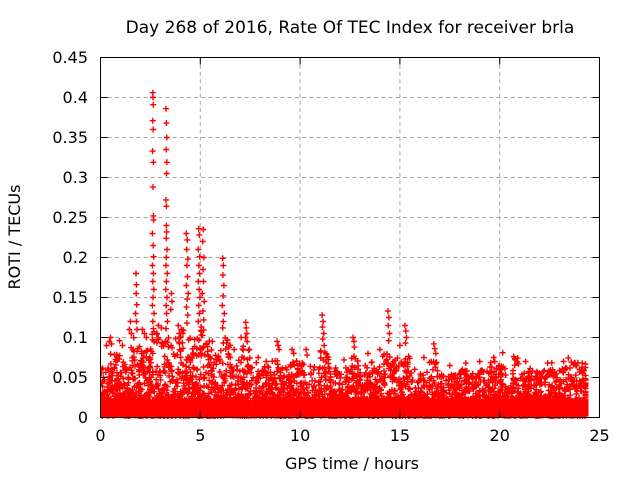 The image size is (640, 485). Describe the element at coordinates (75, 337) in the screenshot. I see `y-tick-label: 0.1` at that location.